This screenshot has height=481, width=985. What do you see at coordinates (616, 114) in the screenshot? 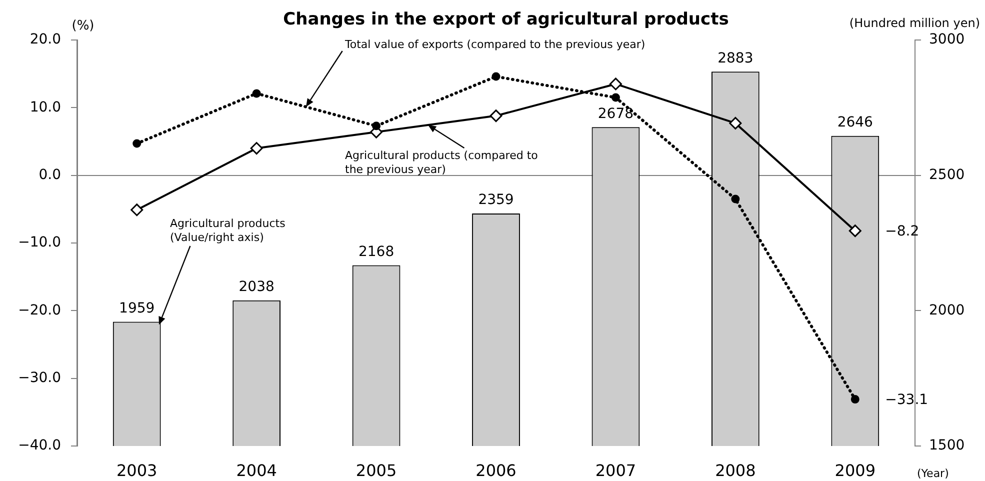
I see `data-label: 2678` at bounding box center [616, 114].